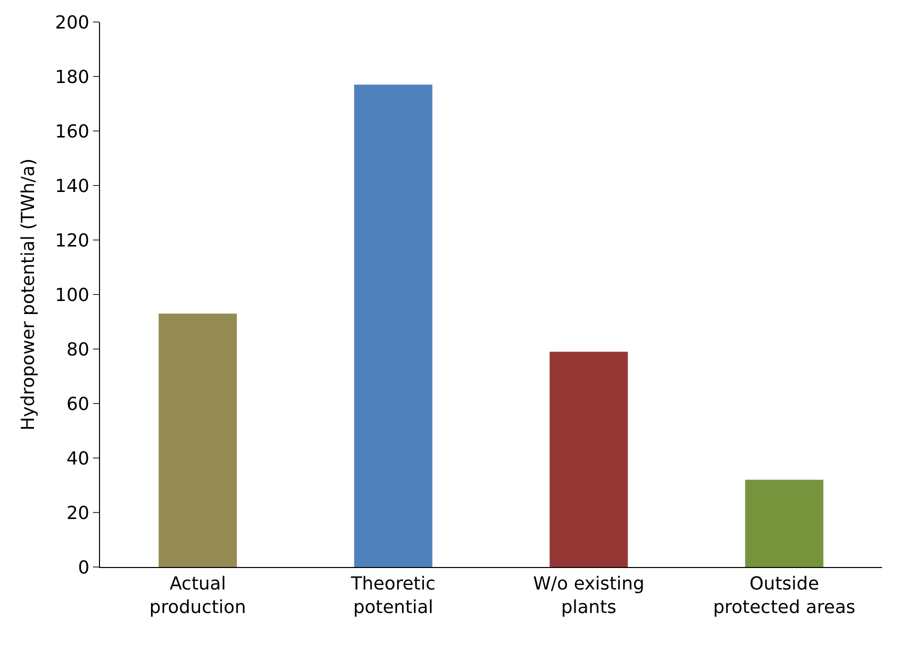 The image size is (902, 657). What do you see at coordinates (784, 596) in the screenshot?
I see `x-tick-label: Outside protected areas` at bounding box center [784, 596].